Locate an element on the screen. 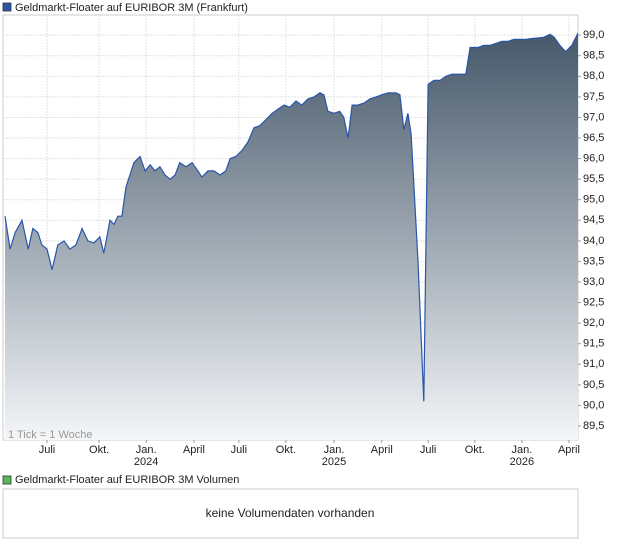 The height and width of the screenshot is (546, 620). volume-title: Geldmarkt-Floater auf EURIBOR 3M Volumen is located at coordinates (127, 480).